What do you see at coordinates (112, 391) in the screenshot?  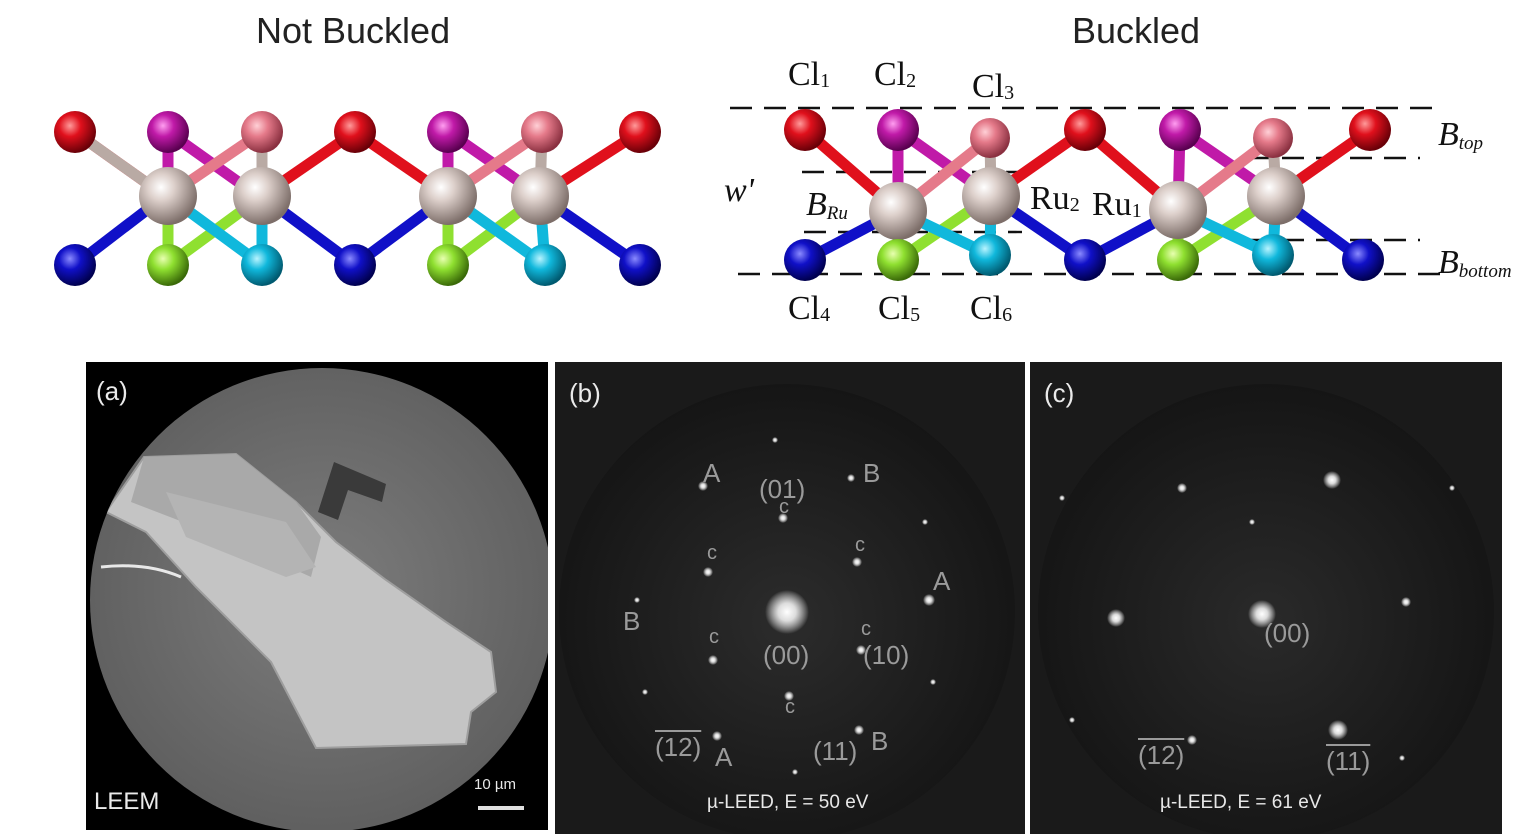 I see `panel-a-label: (a)` at bounding box center [112, 391].